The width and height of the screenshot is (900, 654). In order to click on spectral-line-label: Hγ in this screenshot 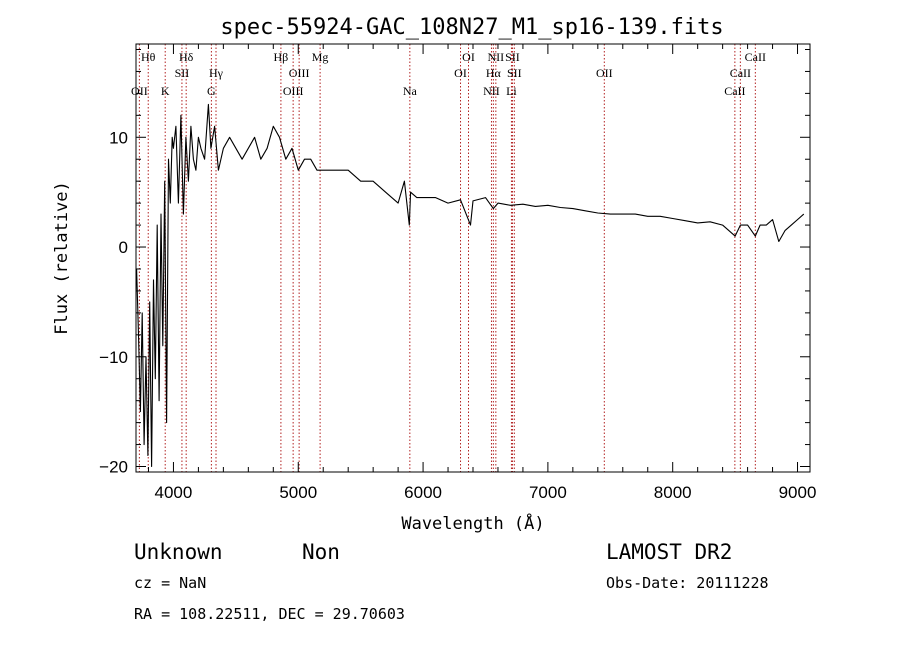, I will do `click(216, 73)`.